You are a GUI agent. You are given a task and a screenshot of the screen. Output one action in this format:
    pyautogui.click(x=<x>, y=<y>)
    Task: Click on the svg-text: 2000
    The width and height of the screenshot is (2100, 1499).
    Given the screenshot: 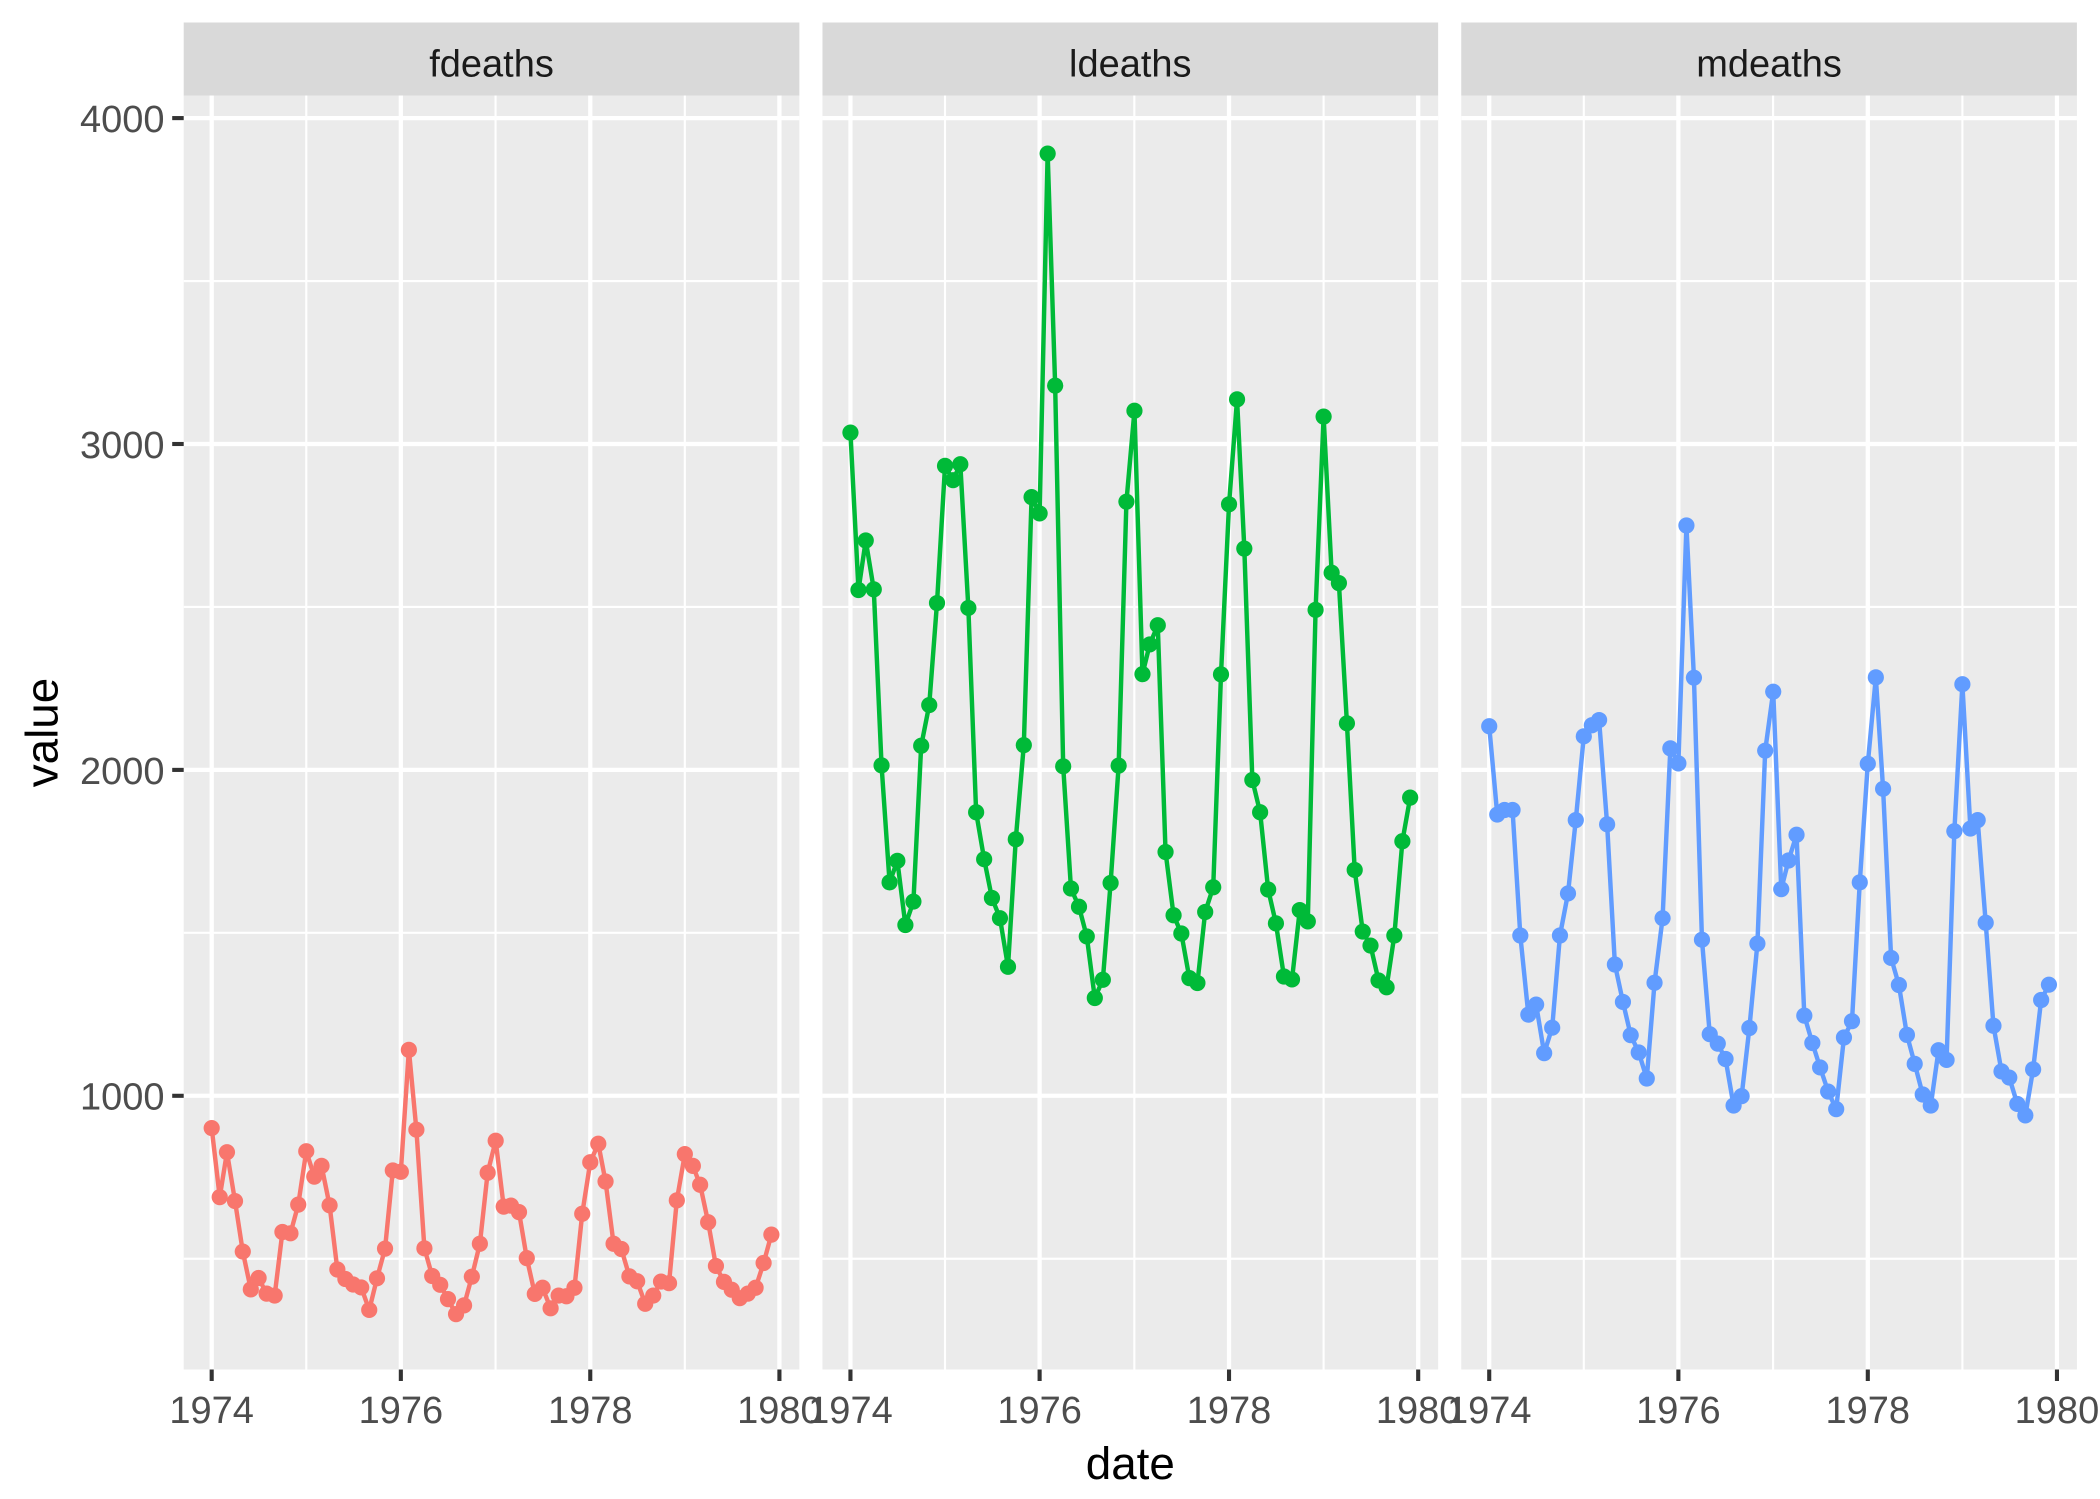 What is the action you would take?
    pyautogui.click(x=122, y=772)
    